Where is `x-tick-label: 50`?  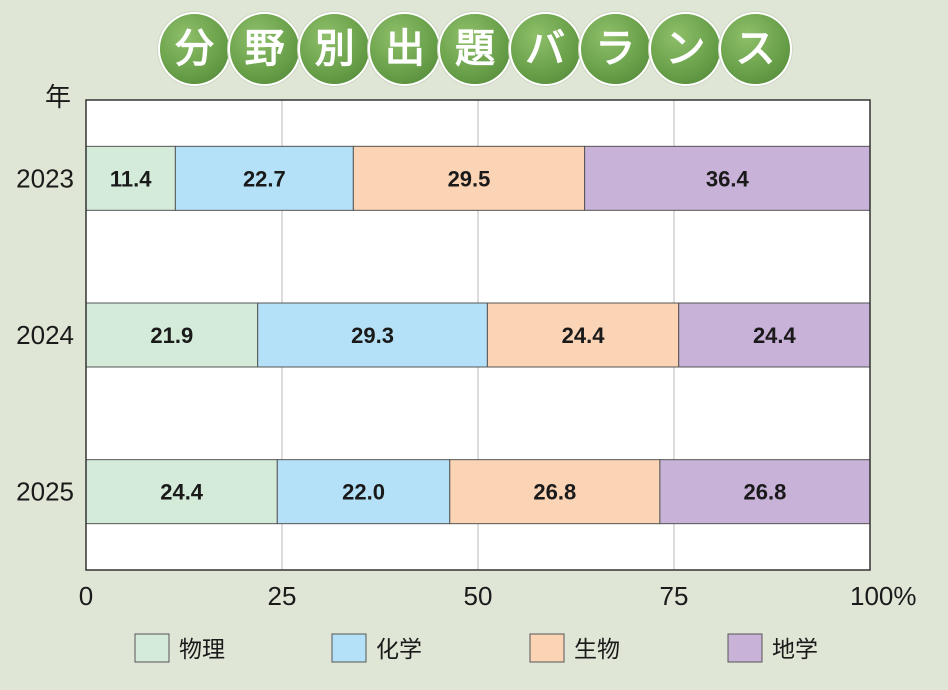 x-tick-label: 50 is located at coordinates (478, 596).